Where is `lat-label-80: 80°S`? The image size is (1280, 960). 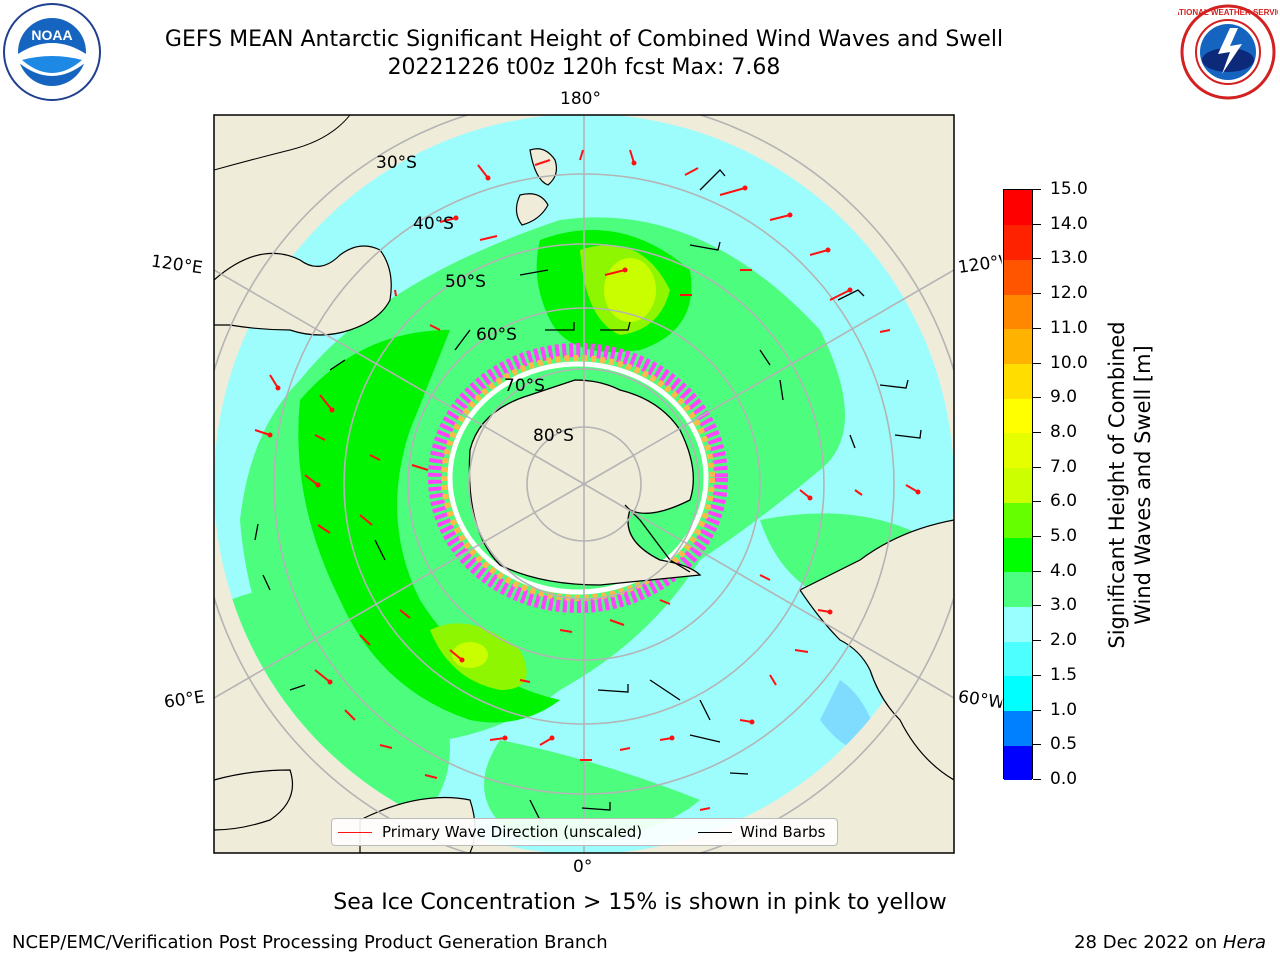
lat-label-80: 80°S is located at coordinates (553, 436).